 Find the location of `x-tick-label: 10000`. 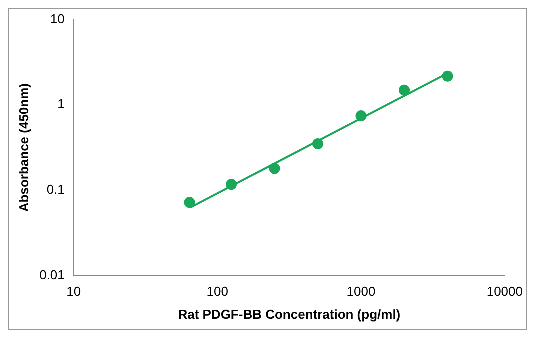

x-tick-label: 10000 is located at coordinates (505, 292).